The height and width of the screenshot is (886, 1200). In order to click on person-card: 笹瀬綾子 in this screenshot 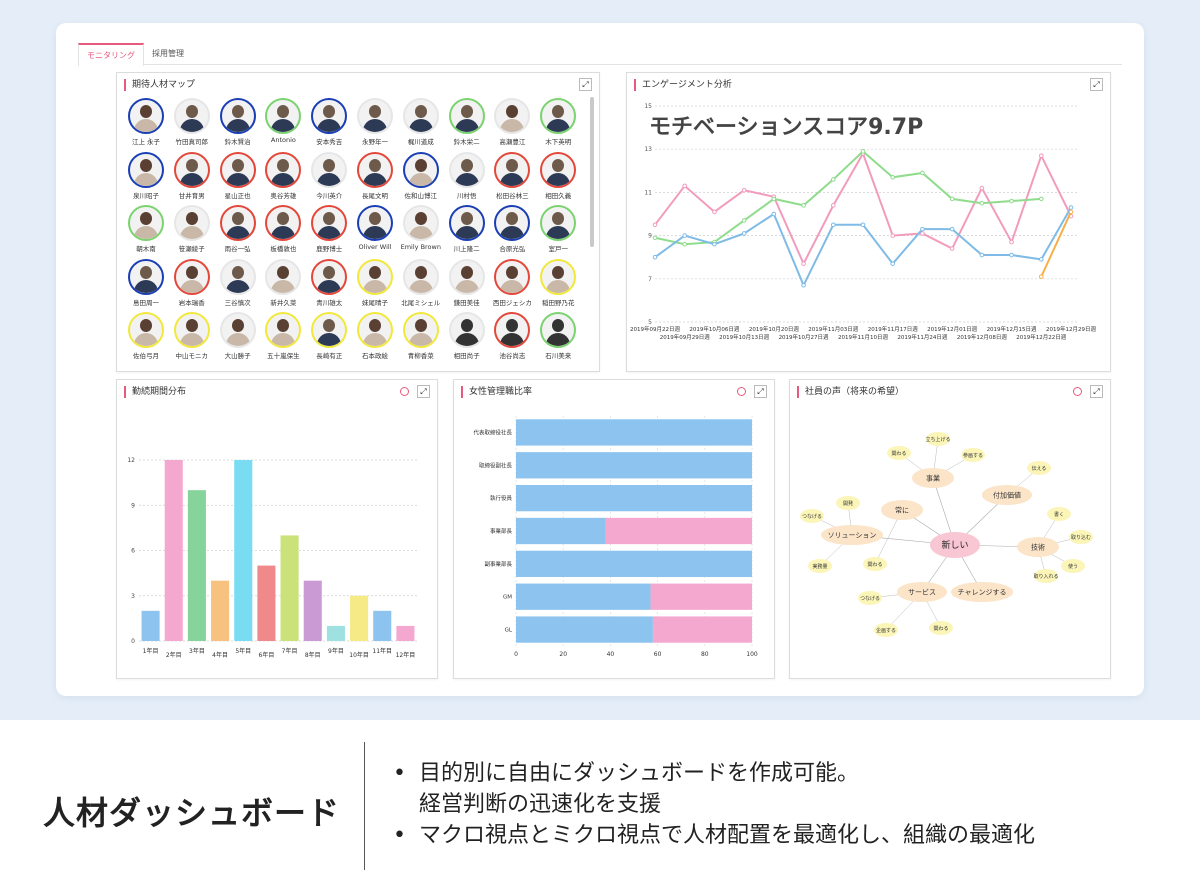, I will do `click(192, 229)`.